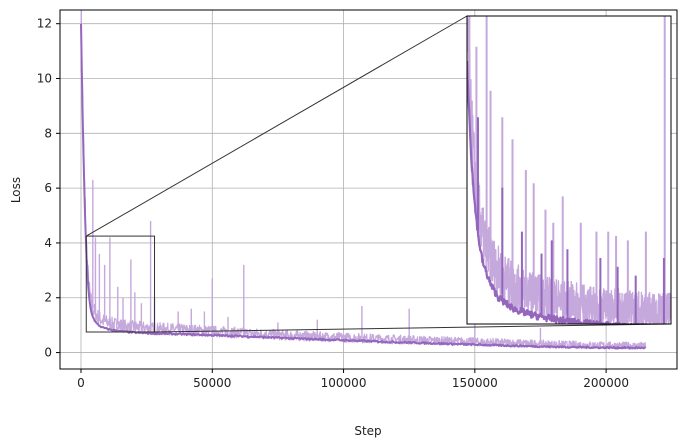  I want to click on zoom-source-box, so click(120, 284).